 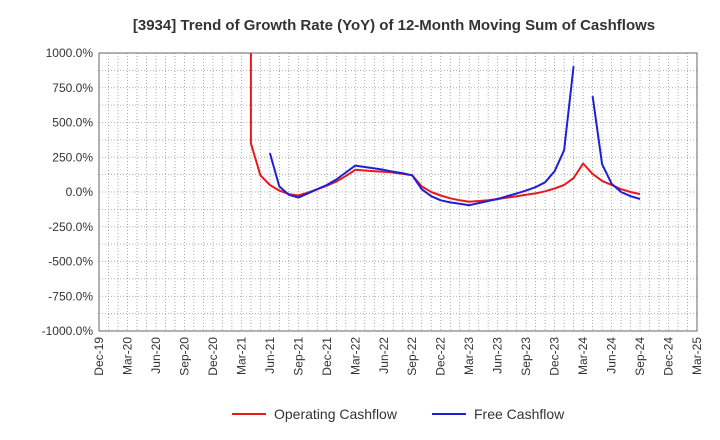 I want to click on x-tick-label: Mar-22, so click(x=355, y=356).